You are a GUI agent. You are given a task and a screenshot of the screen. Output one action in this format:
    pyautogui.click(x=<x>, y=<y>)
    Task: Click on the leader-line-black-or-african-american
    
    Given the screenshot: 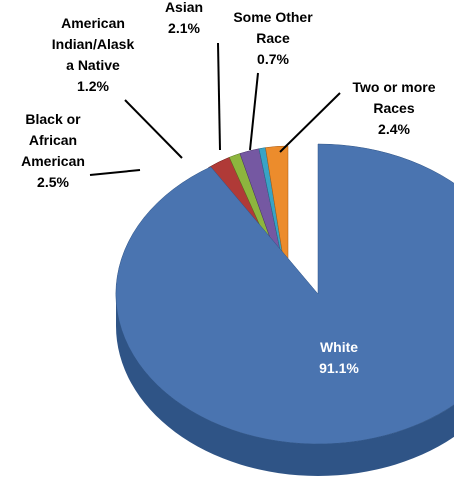 What is the action you would take?
    pyautogui.click(x=115, y=172)
    